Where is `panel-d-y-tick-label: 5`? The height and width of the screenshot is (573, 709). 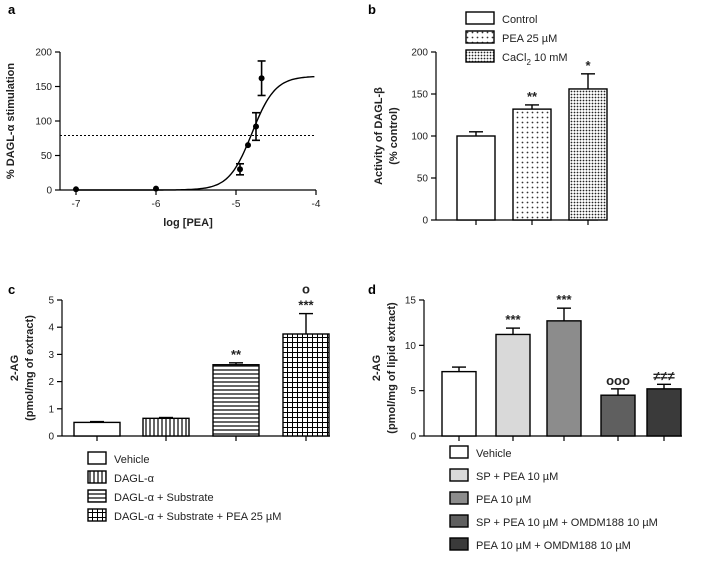
panel-d-y-tick-label: 5 is located at coordinates (413, 391).